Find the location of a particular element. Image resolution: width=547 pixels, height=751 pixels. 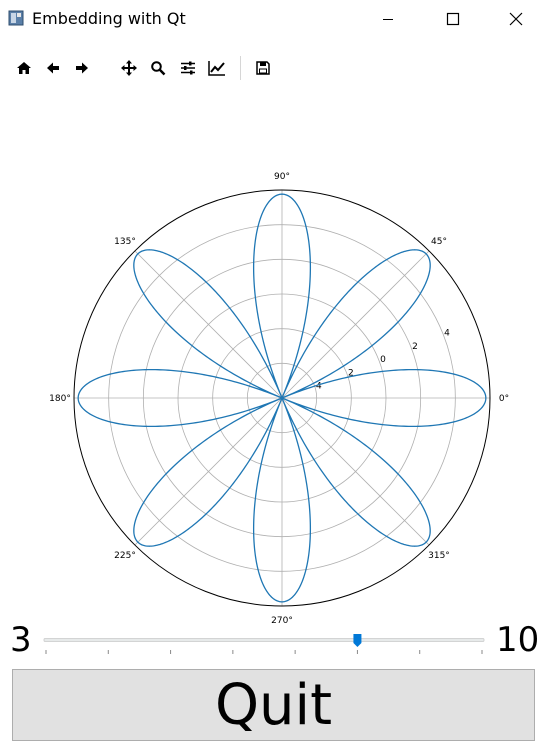

navigation-toolbar is located at coordinates (273, 68).